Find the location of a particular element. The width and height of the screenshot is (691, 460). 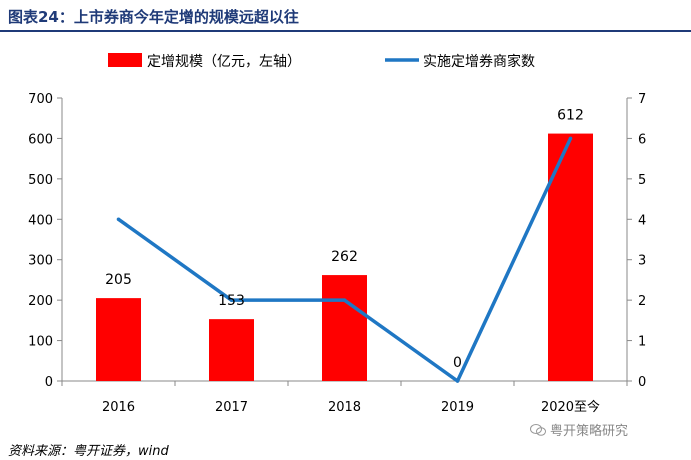

right-axis-tick-label: 1 is located at coordinates (642, 342).